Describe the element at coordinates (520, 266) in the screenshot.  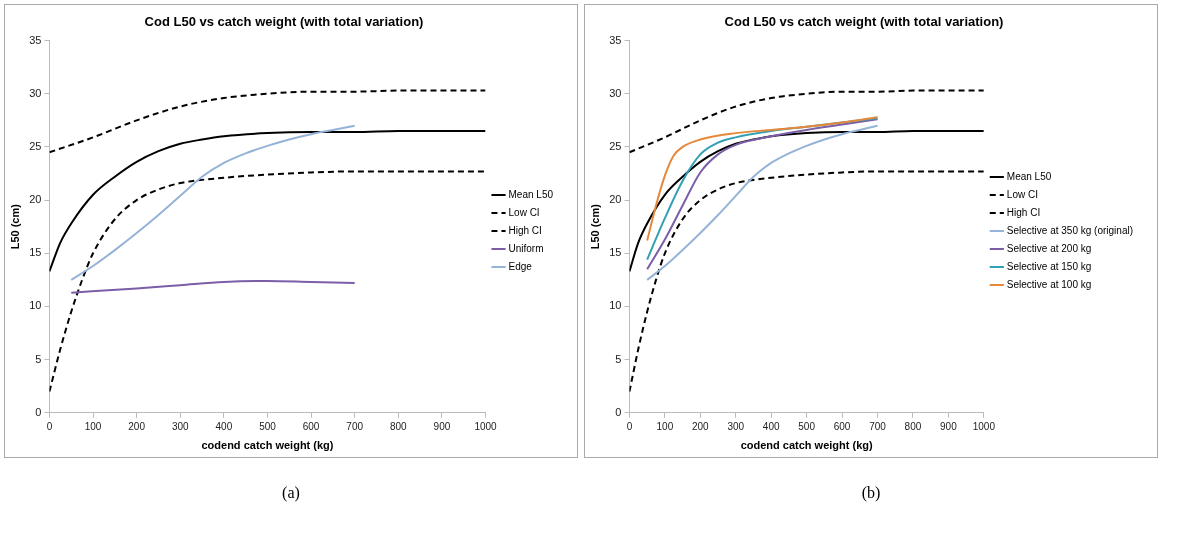
I see `legend-label: Edge` at that location.